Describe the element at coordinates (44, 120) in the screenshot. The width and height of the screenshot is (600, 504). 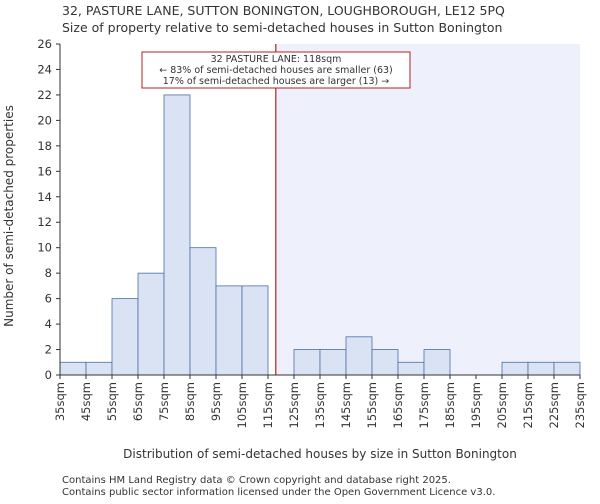
I see `y-tick-label-20: 20` at that location.